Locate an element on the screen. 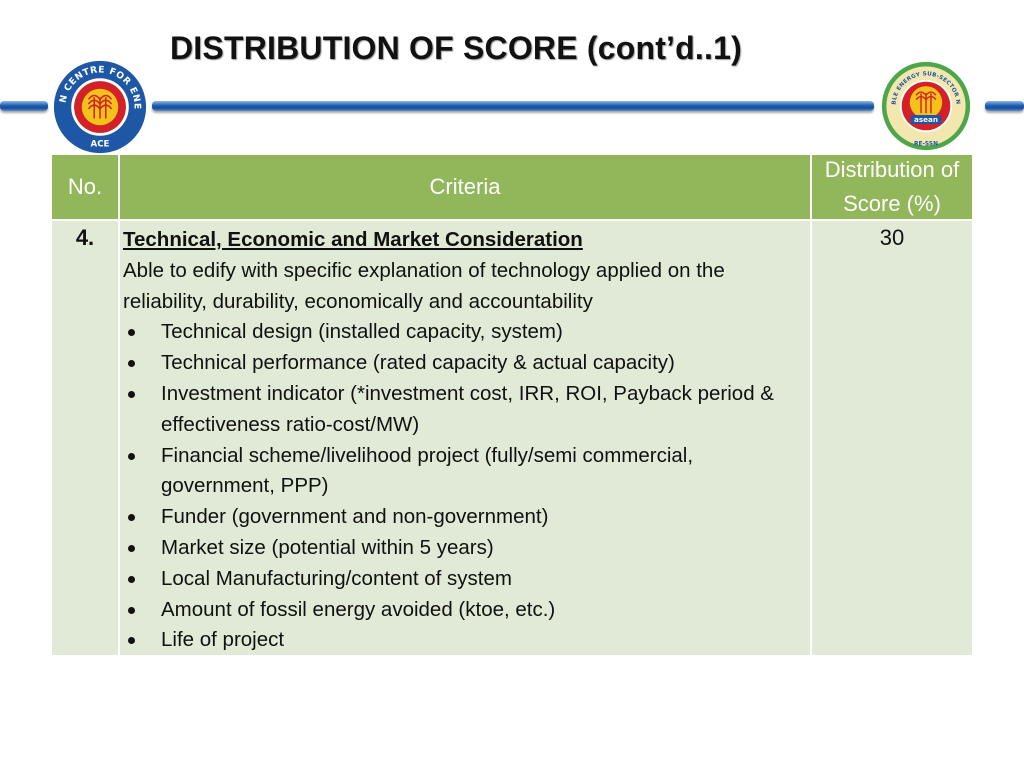 The image size is (1024, 768). list-item-text: Market size (potential within 5 years) is located at coordinates (327, 547).